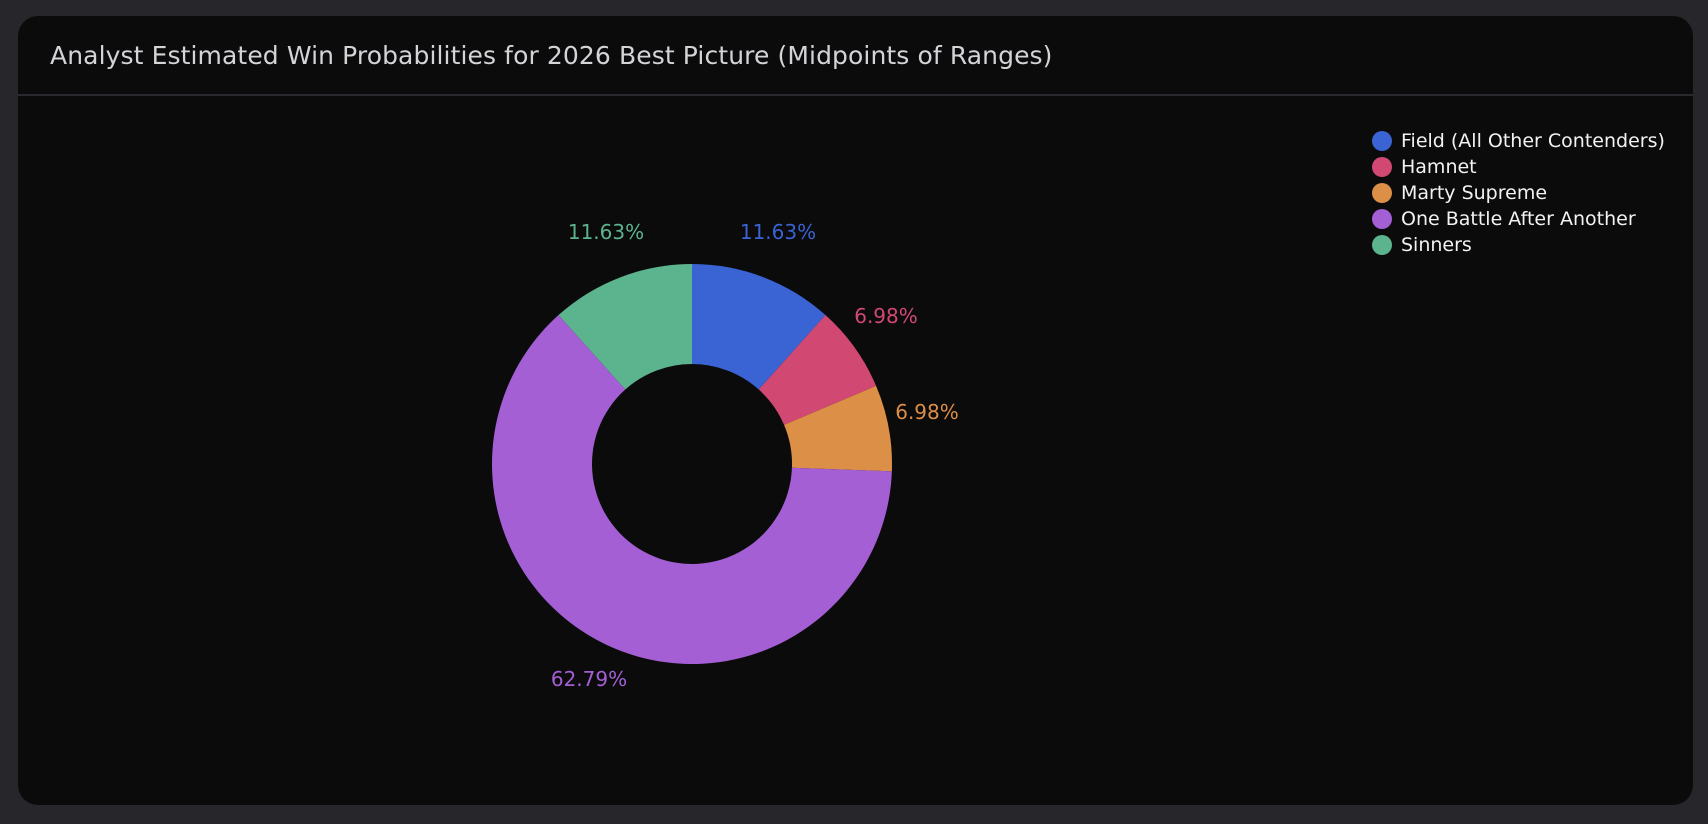 This screenshot has width=1708, height=824. What do you see at coordinates (1518, 141) in the screenshot?
I see `legend-item-field: Field (All Other Contenders)` at bounding box center [1518, 141].